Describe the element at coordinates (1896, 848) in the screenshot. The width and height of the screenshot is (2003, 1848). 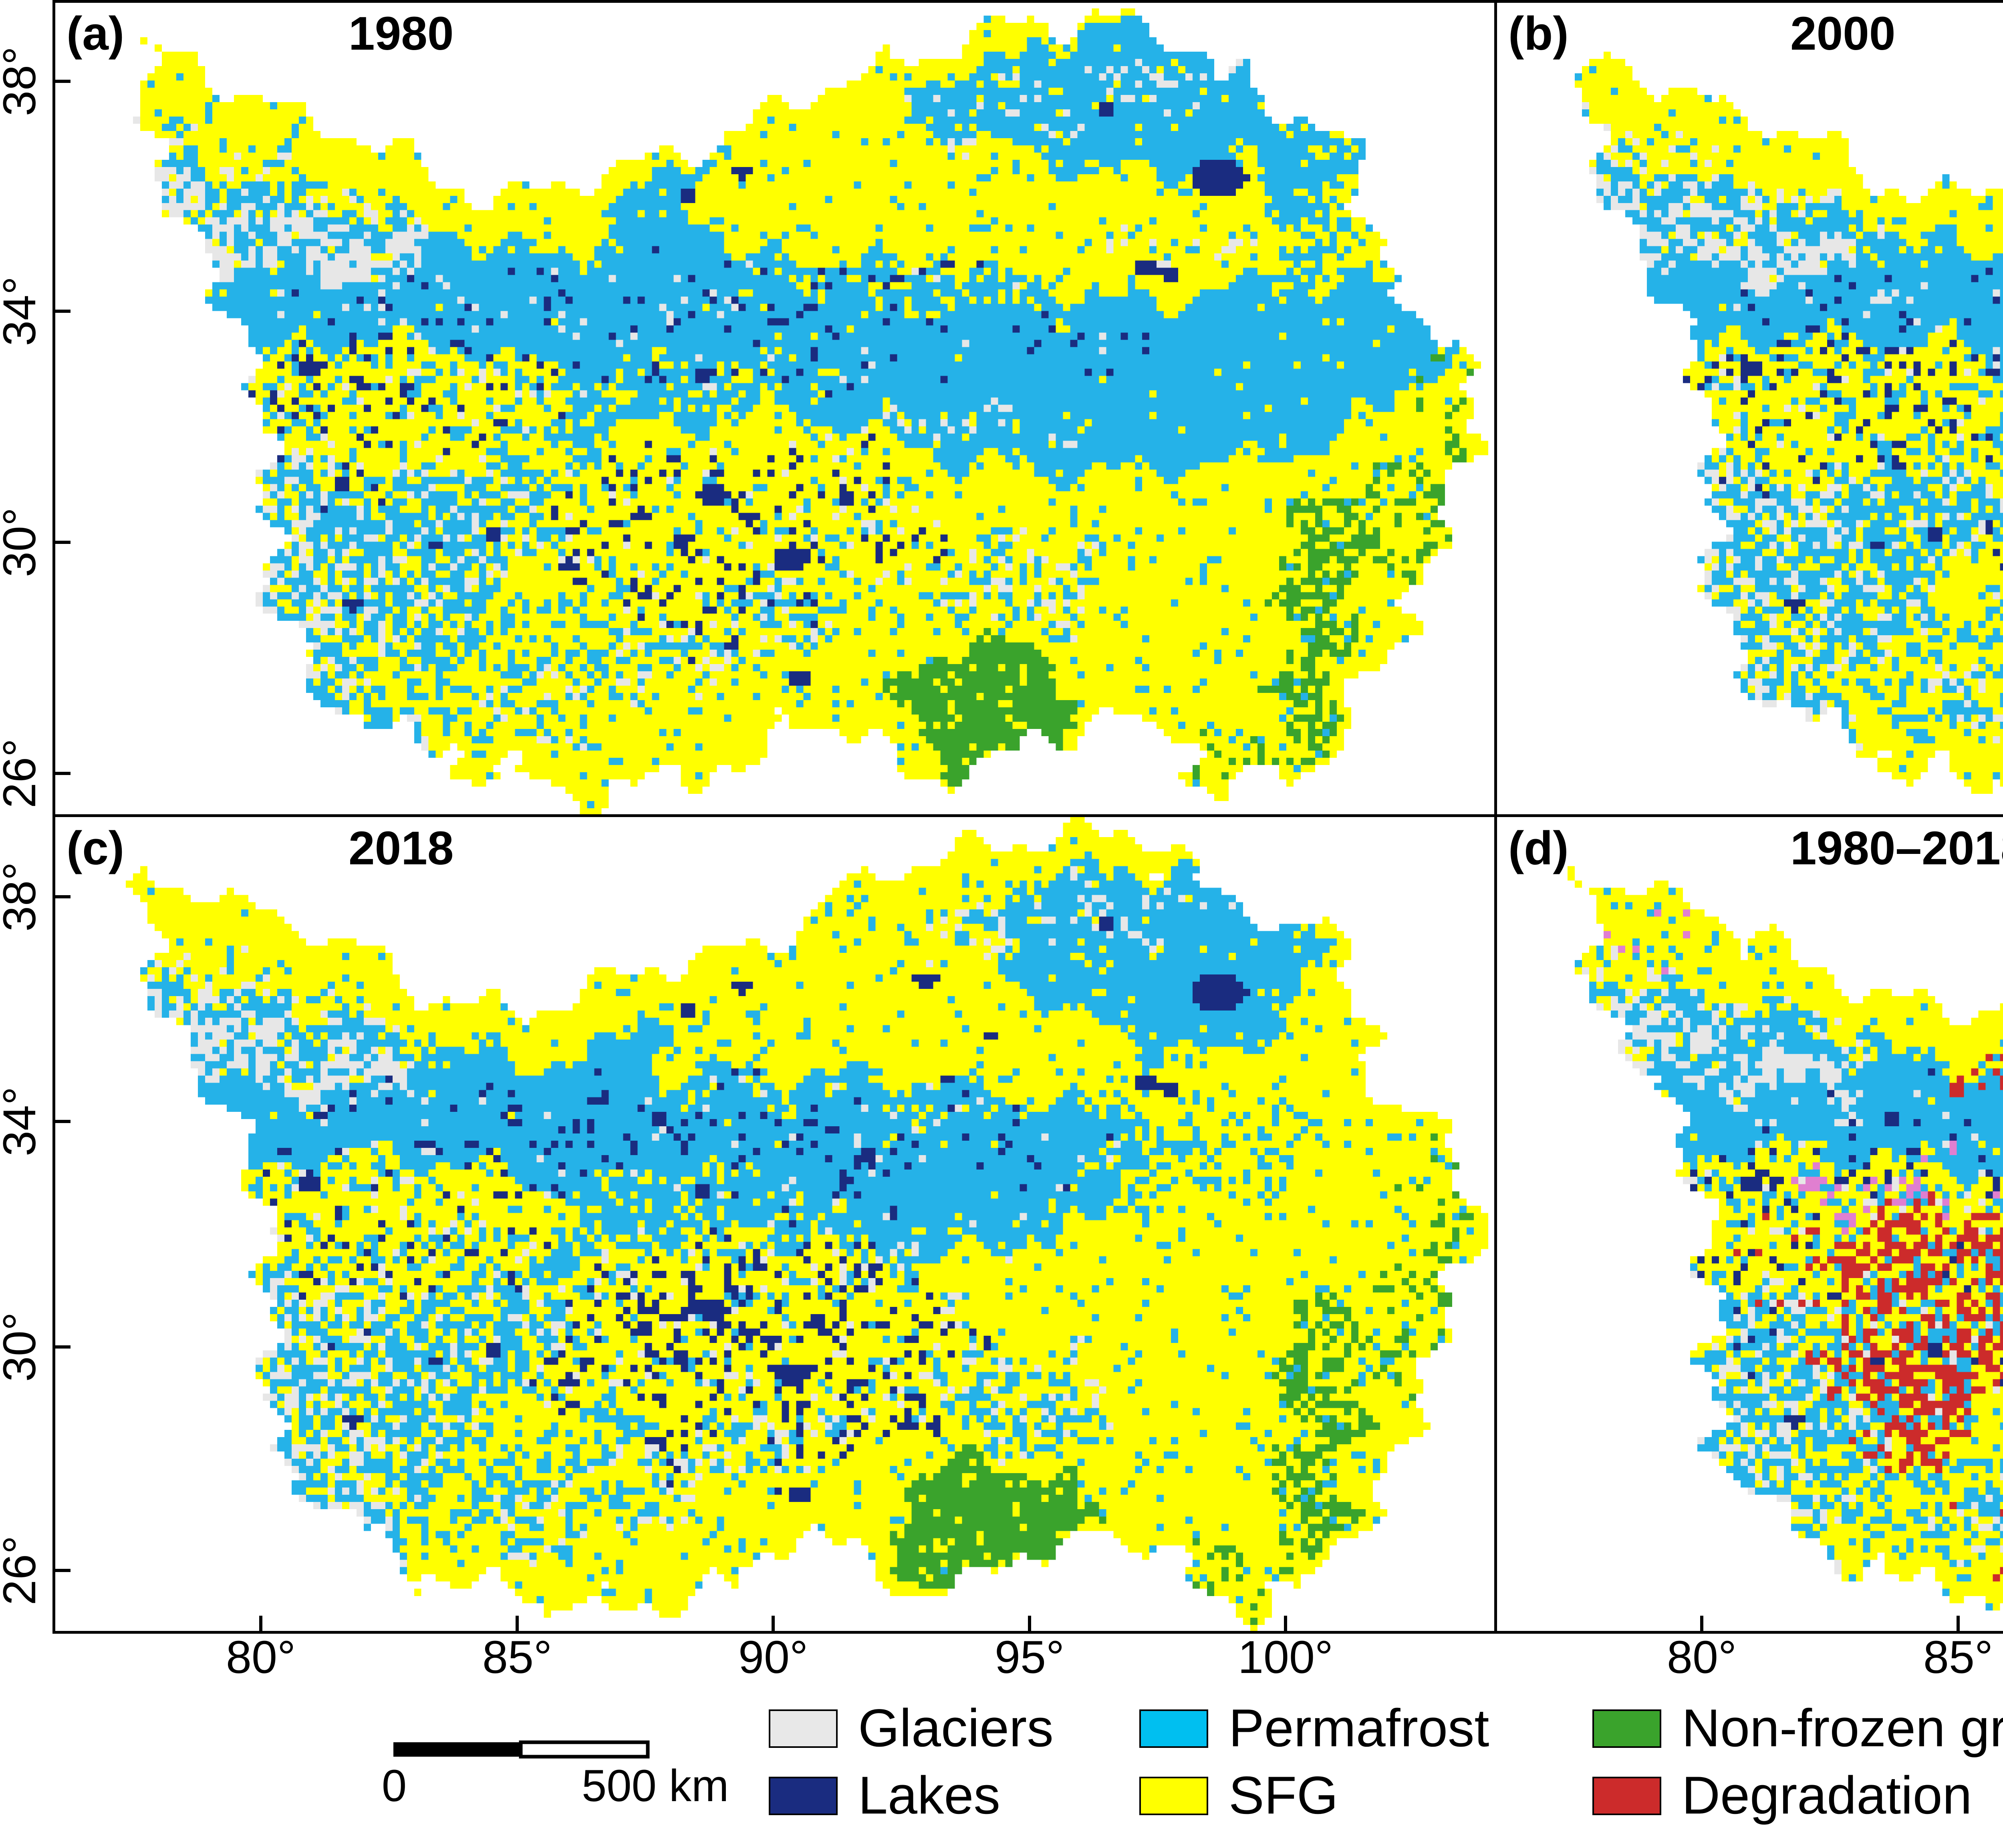
I see `svg-text: 1980–2018` at that location.